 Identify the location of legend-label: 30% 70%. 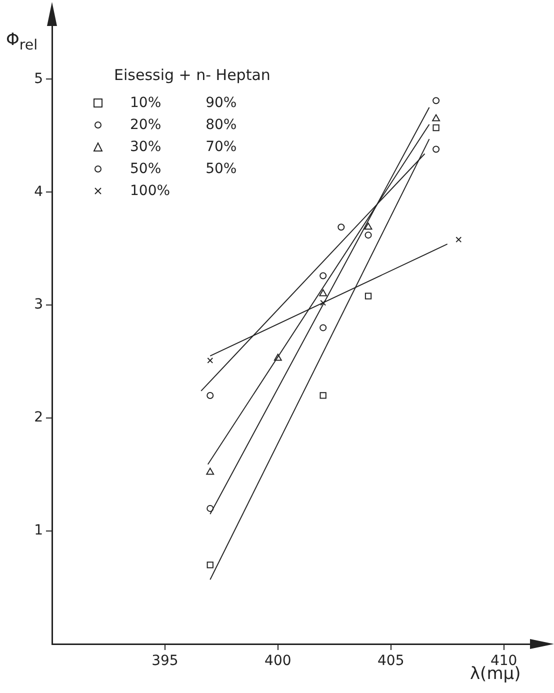
(183, 147).